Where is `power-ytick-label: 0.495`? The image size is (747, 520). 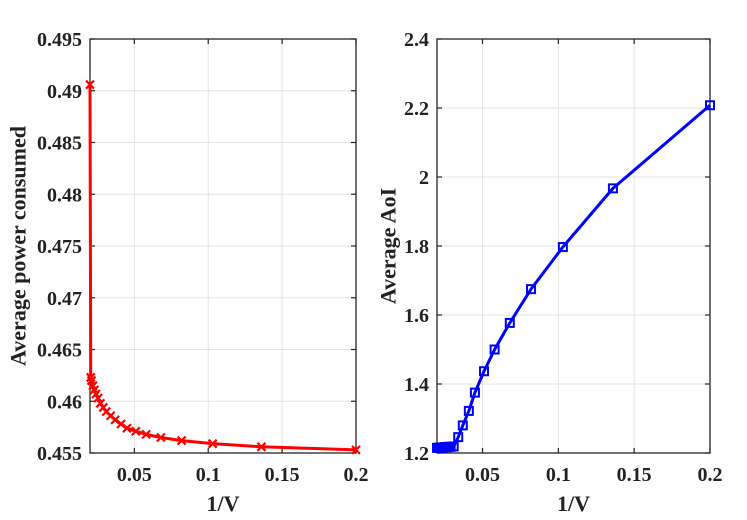 power-ytick-label: 0.495 is located at coordinates (59, 40).